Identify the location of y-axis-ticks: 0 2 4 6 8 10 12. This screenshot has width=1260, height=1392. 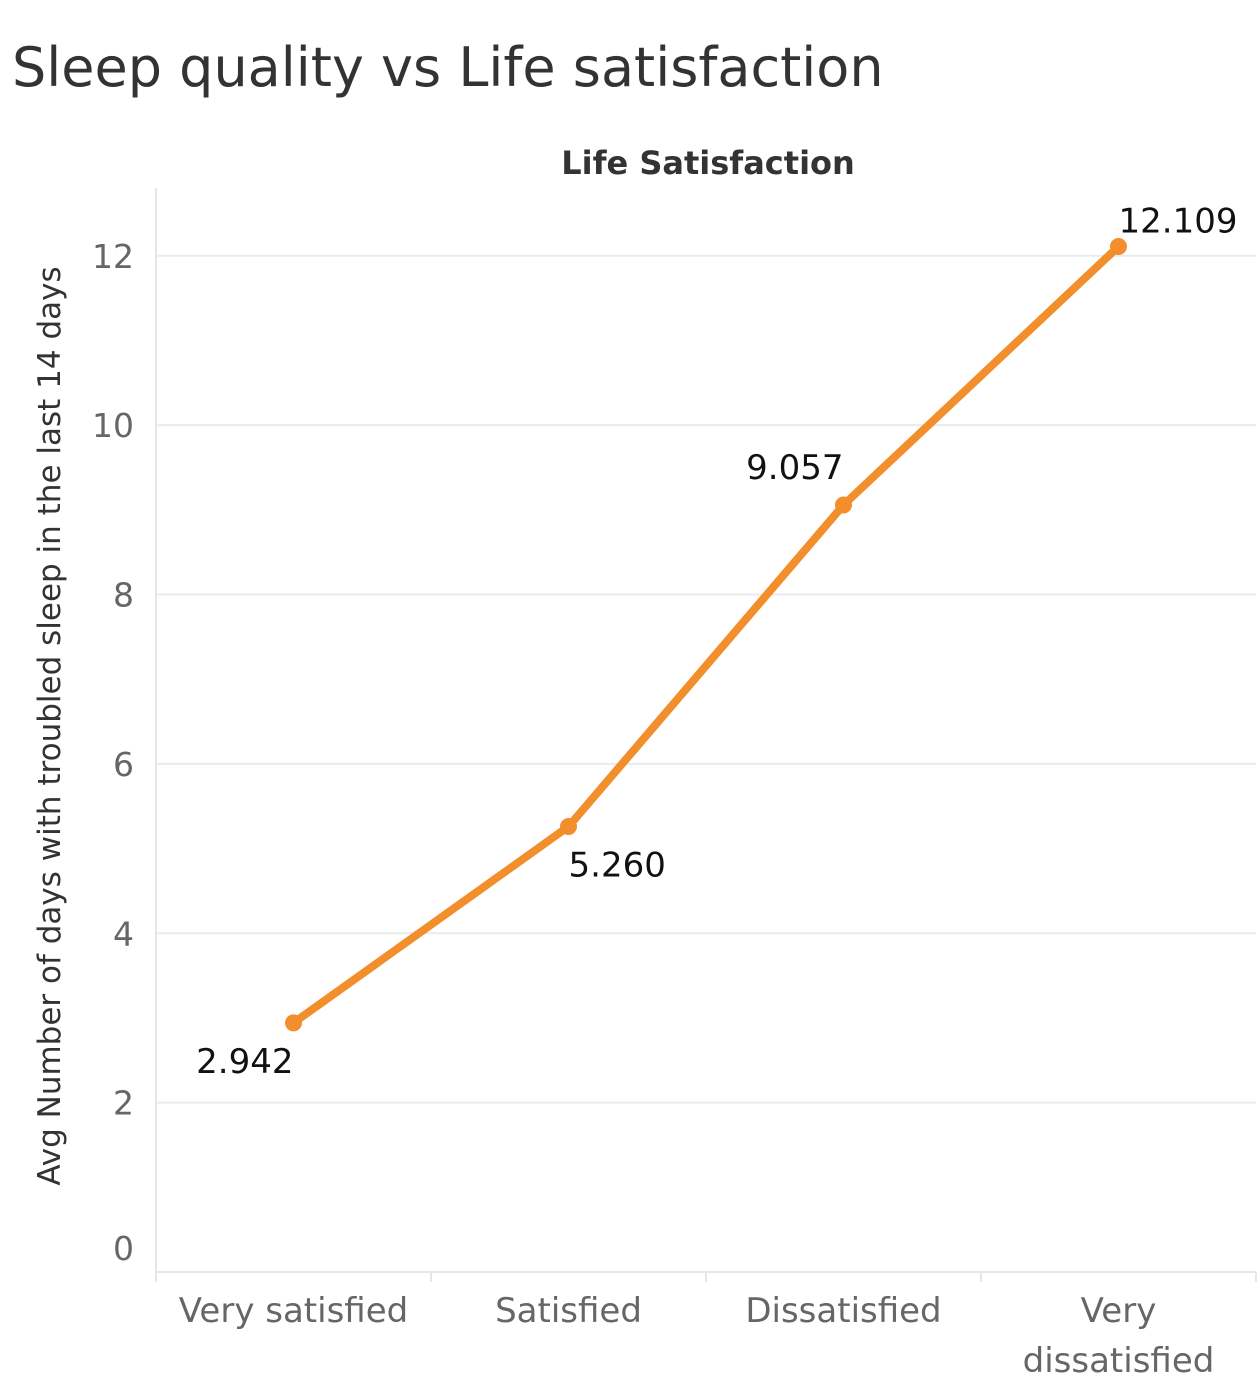
(113, 752).